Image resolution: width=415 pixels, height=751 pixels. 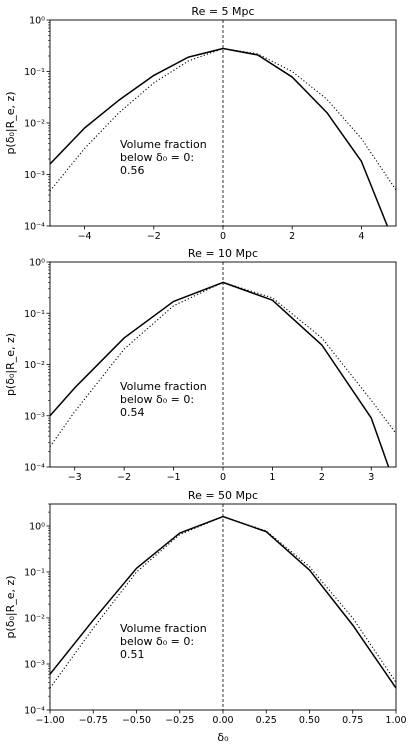 I want to click on x-tick-label: 1.00, so click(x=395, y=720).